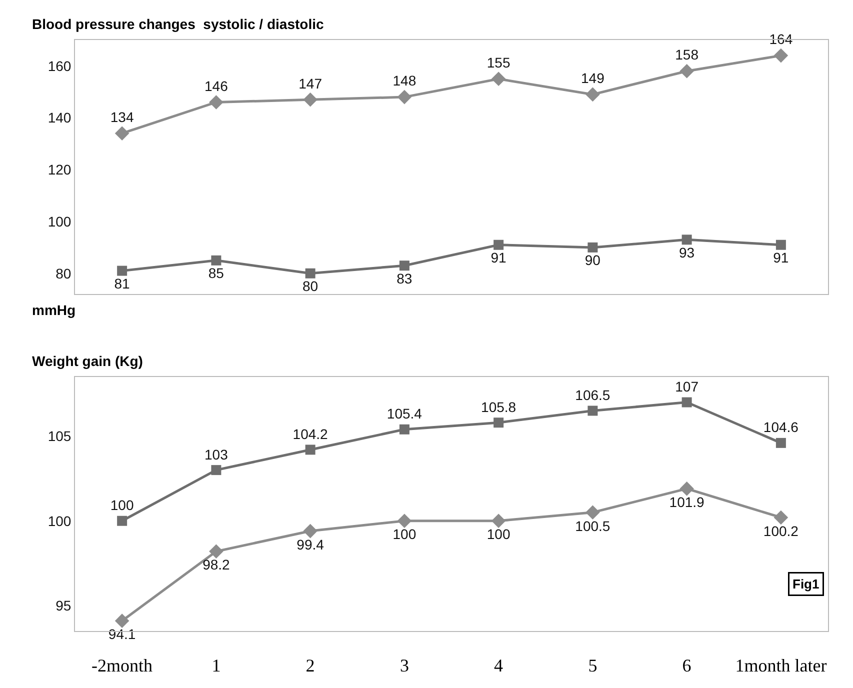 Image resolution: width=853 pixels, height=688 pixels. Describe the element at coordinates (122, 284) in the screenshot. I see `data-label: 81` at that location.